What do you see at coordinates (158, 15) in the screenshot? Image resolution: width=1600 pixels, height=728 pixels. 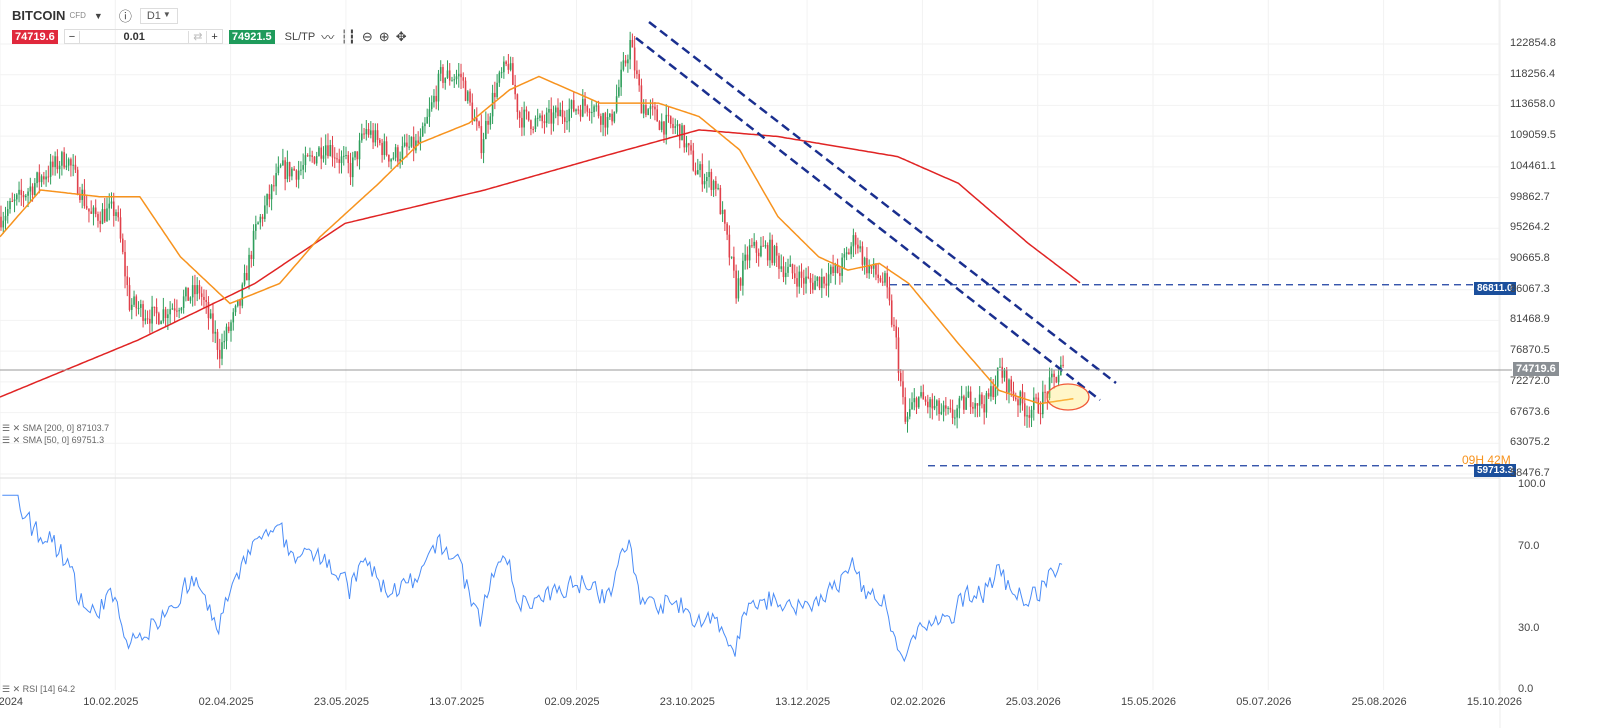 I see `timeframe-select: D1 ▼` at bounding box center [158, 15].